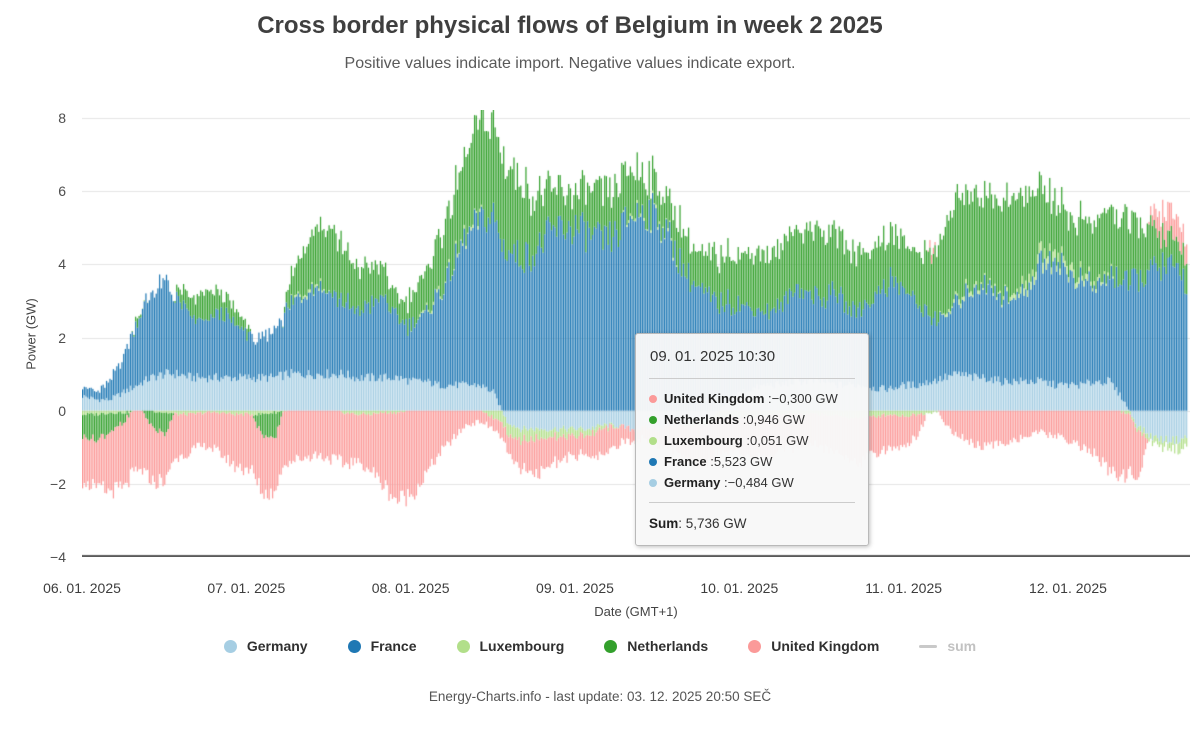 The width and height of the screenshot is (1200, 732). I want to click on tooltip-timestamp: 09. 01. 2025 10:30, so click(713, 356).